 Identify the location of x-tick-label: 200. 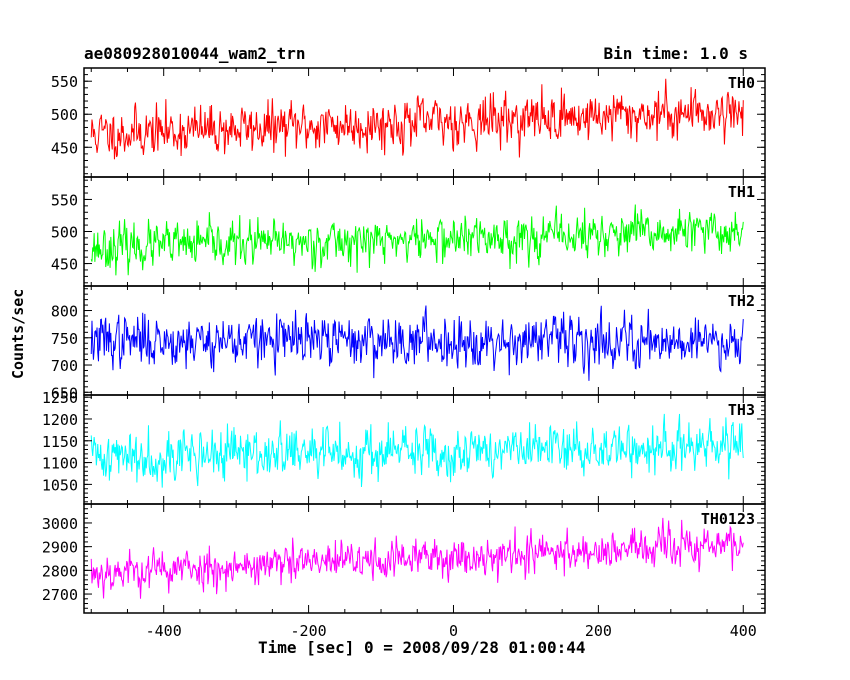
(598, 631).